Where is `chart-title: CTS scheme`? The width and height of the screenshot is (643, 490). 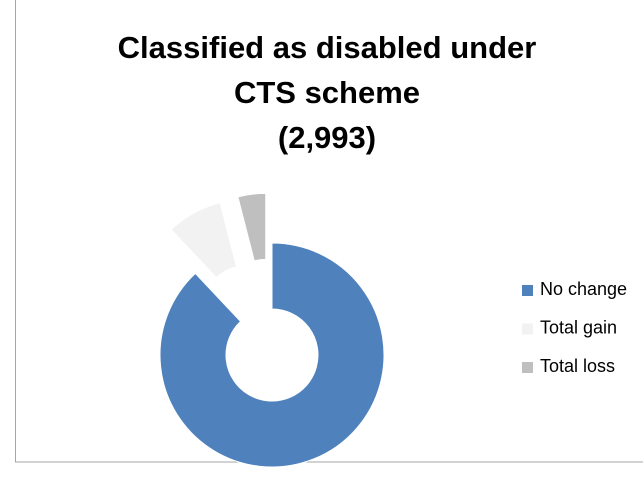 chart-title: CTS scheme is located at coordinates (327, 92).